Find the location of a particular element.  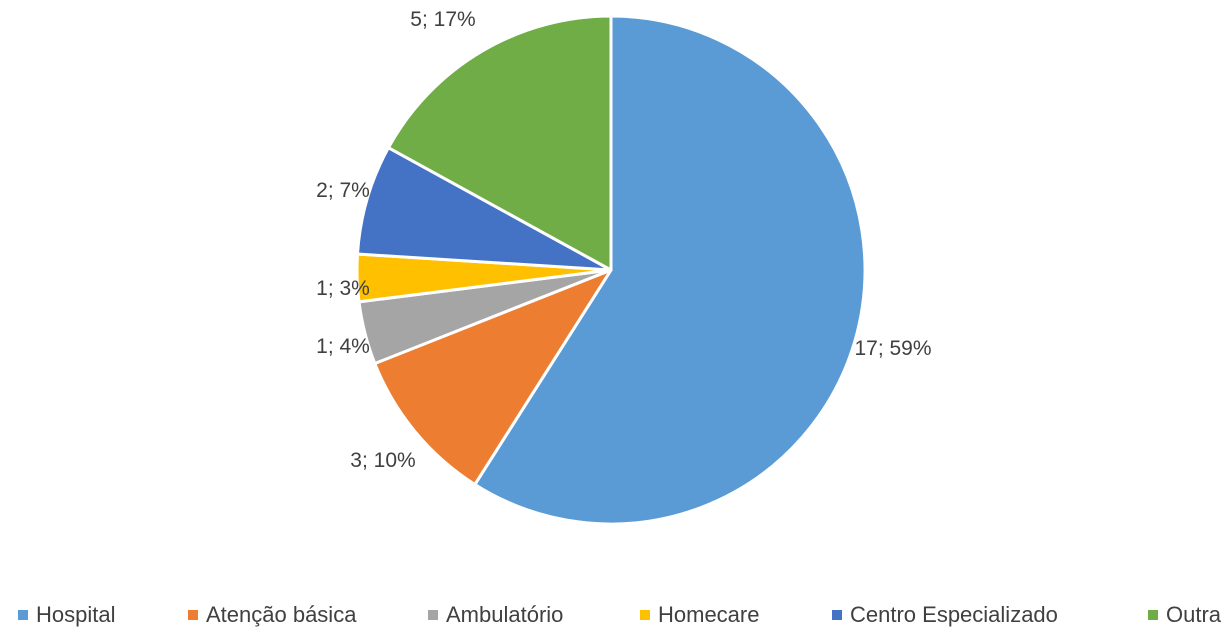

data-label-hospital: 17; 59% is located at coordinates (892, 348).